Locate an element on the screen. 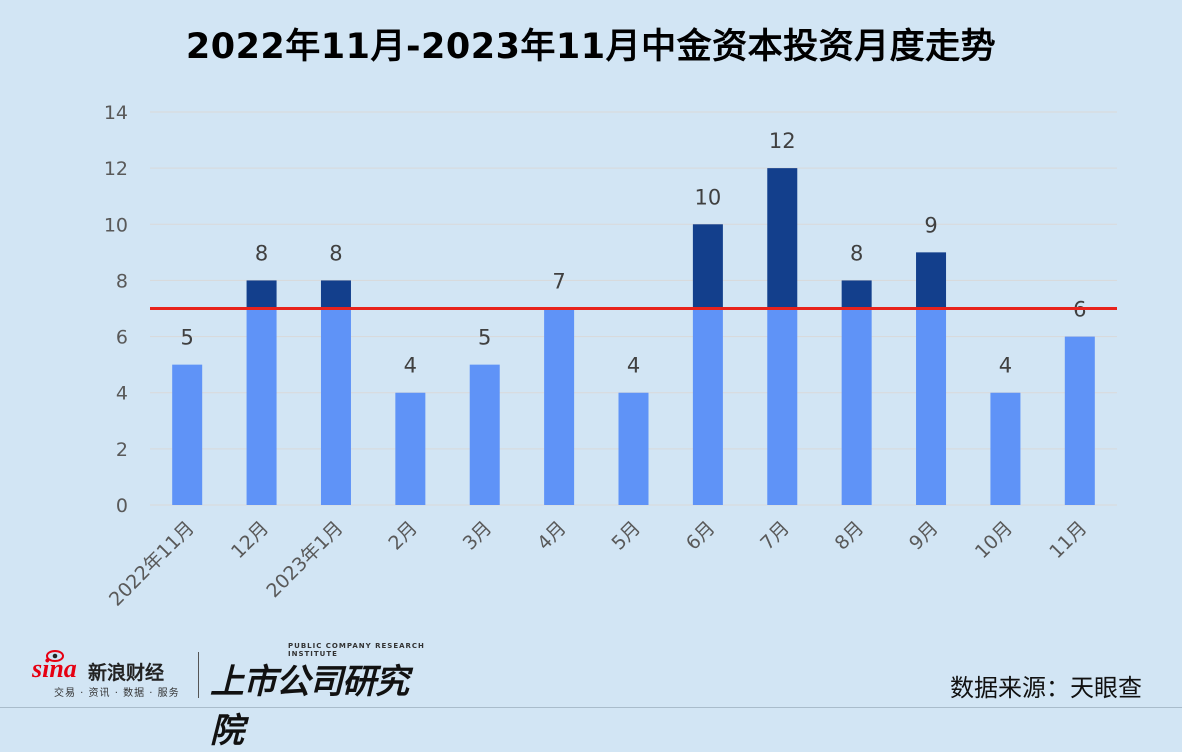 Image resolution: width=1182 pixels, height=752 pixels. x-tick-label: 6月 is located at coordinates (701, 536).